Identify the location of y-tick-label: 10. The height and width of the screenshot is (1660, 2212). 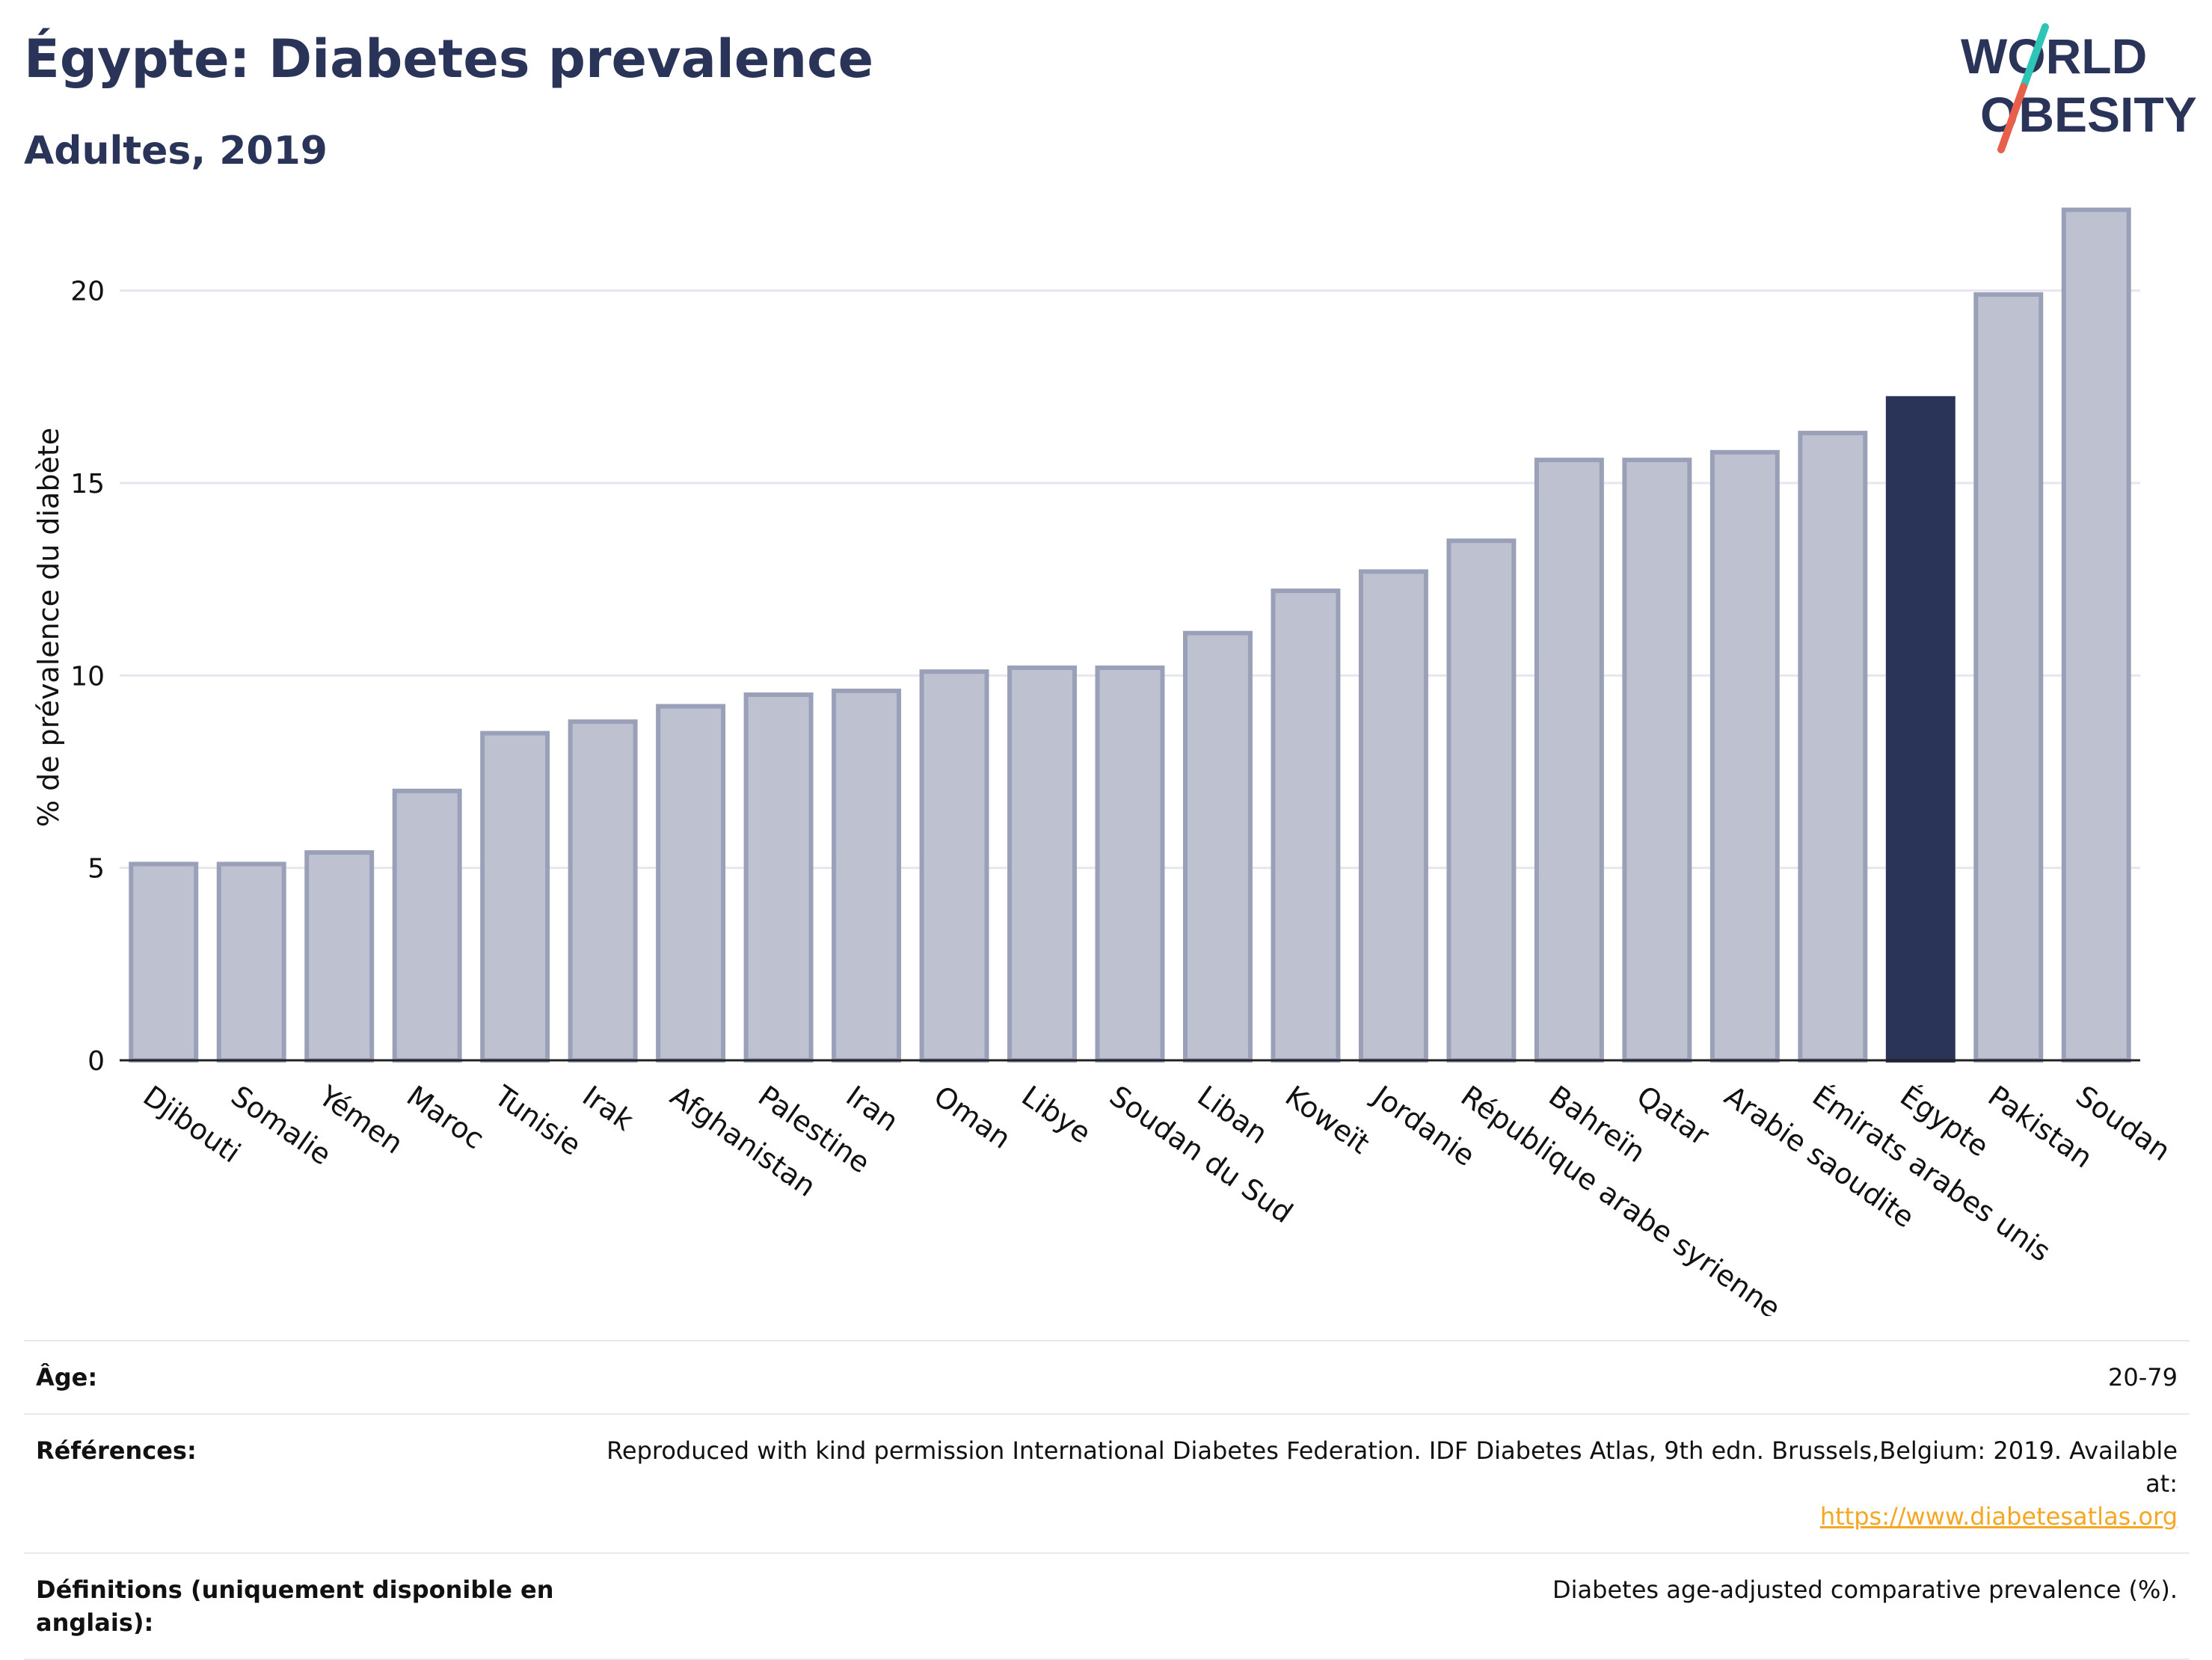
(87, 676).